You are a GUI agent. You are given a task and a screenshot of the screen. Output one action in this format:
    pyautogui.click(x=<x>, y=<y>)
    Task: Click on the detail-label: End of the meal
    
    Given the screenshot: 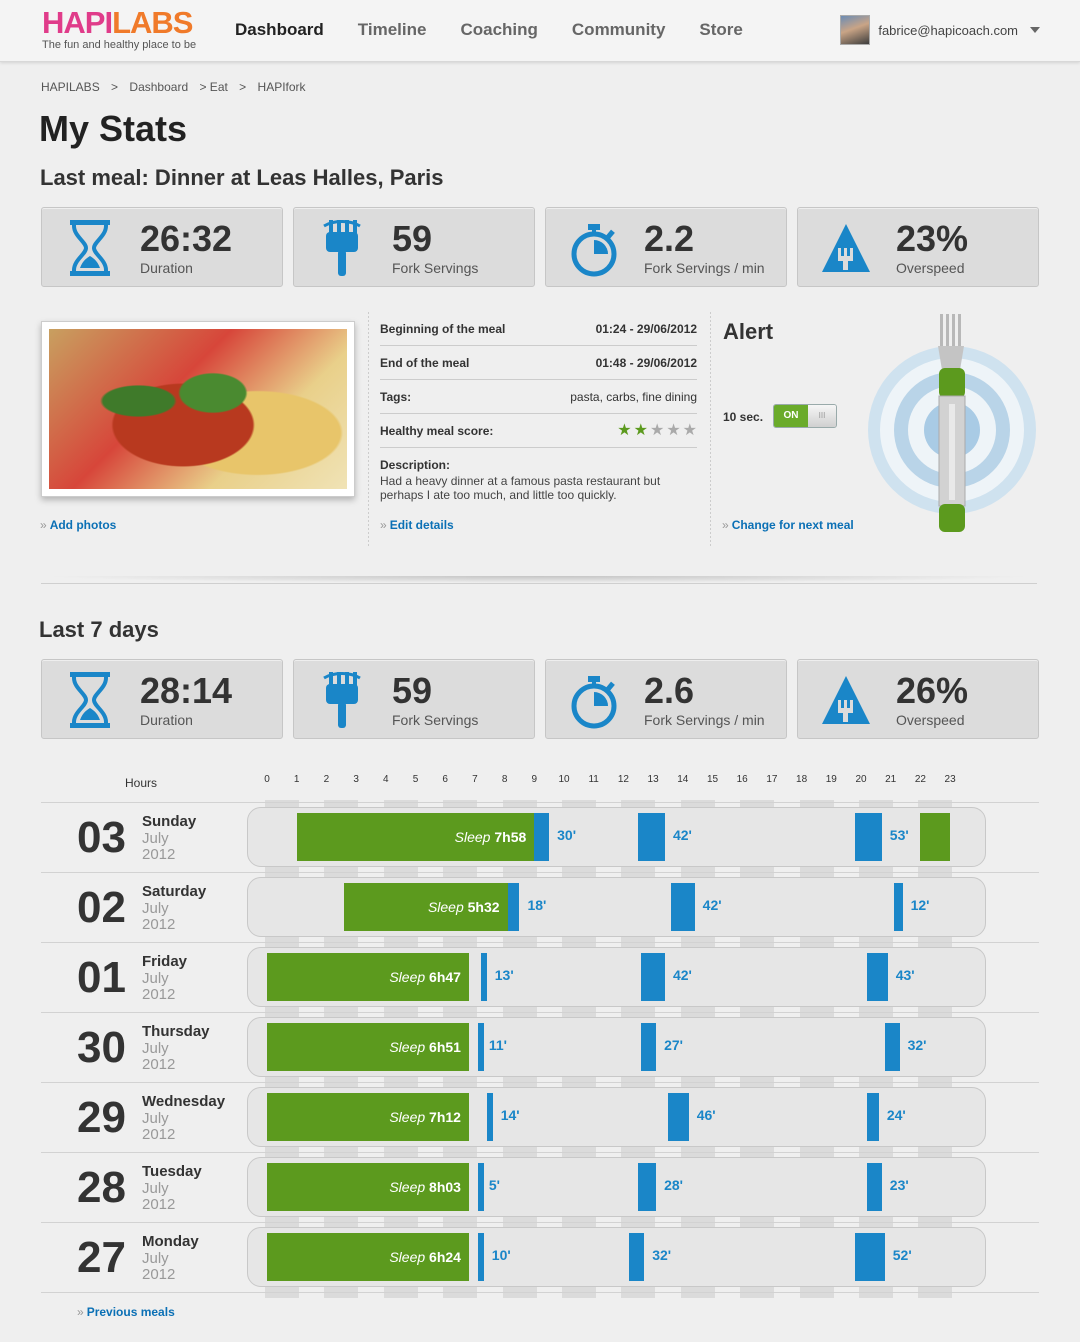 What is the action you would take?
    pyautogui.click(x=425, y=363)
    